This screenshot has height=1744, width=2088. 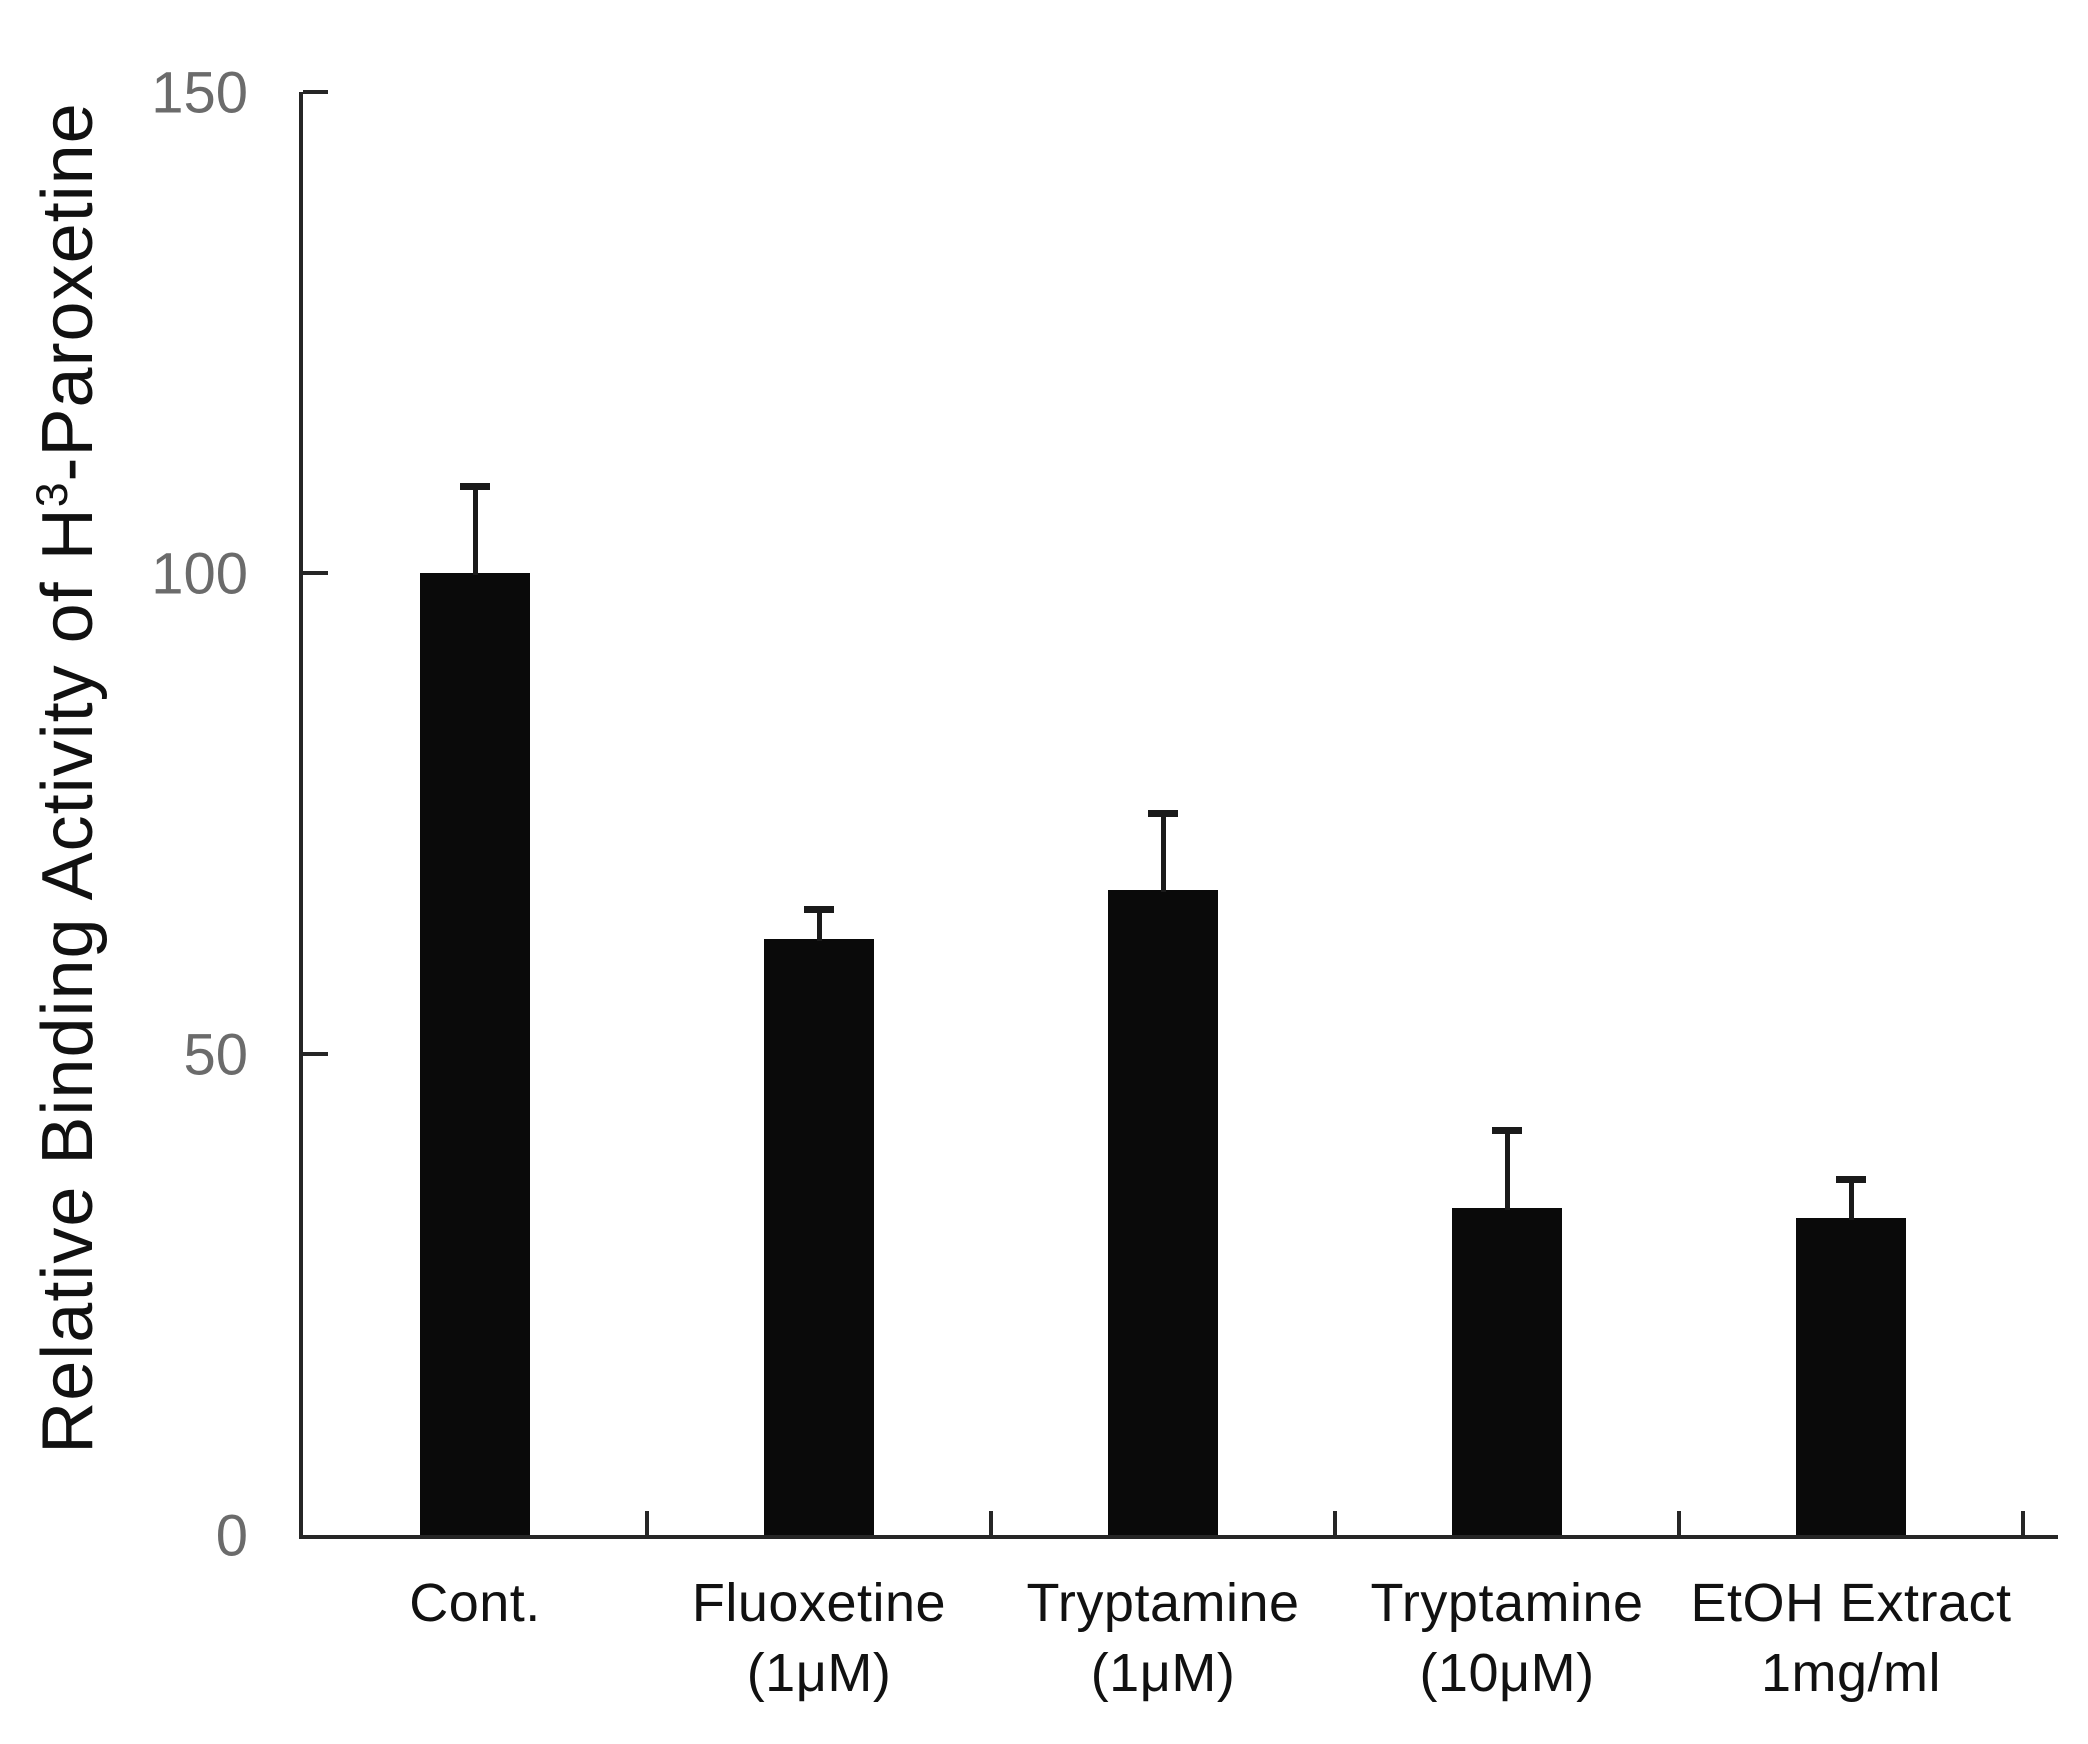 I want to click on x-axis-line, so click(x=1178, y=1537).